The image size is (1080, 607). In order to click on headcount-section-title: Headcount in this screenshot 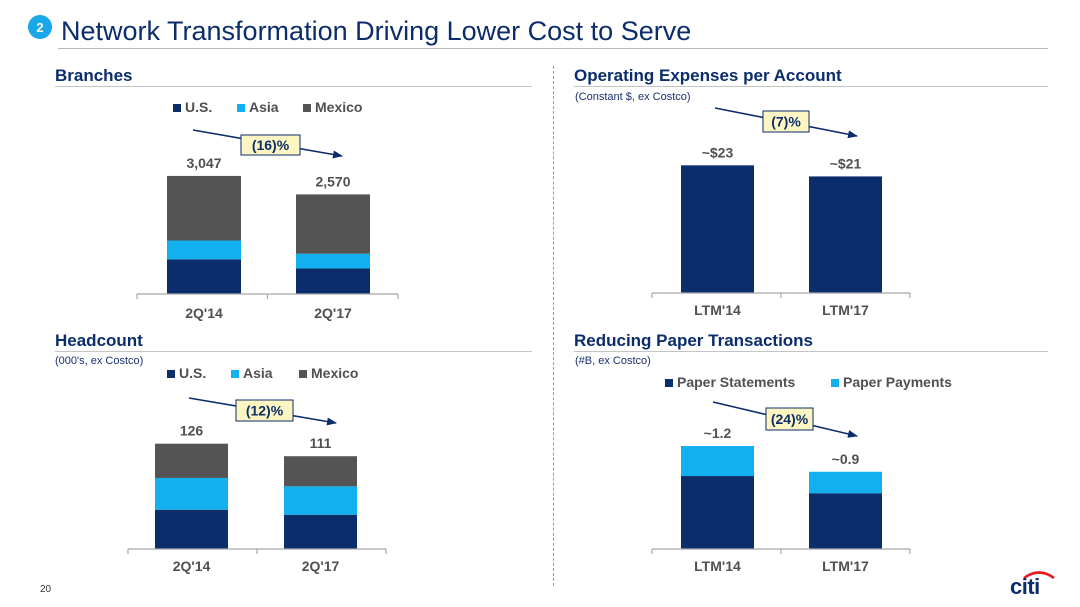, I will do `click(99, 340)`.